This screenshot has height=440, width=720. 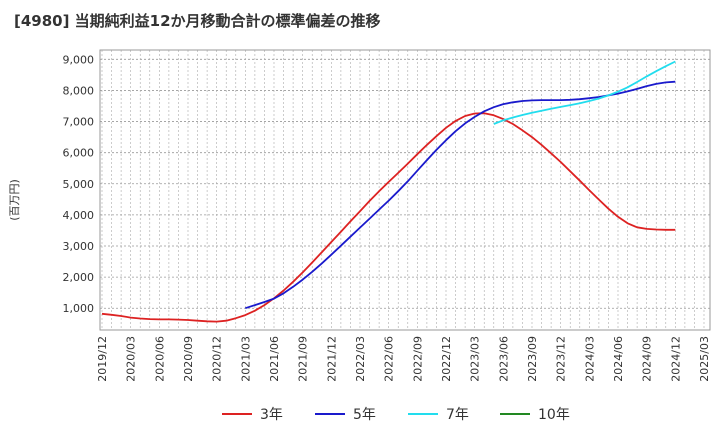 What do you see at coordinates (360, 359) in the screenshot?
I see `x-tick-label: 2022/03` at bounding box center [360, 359].